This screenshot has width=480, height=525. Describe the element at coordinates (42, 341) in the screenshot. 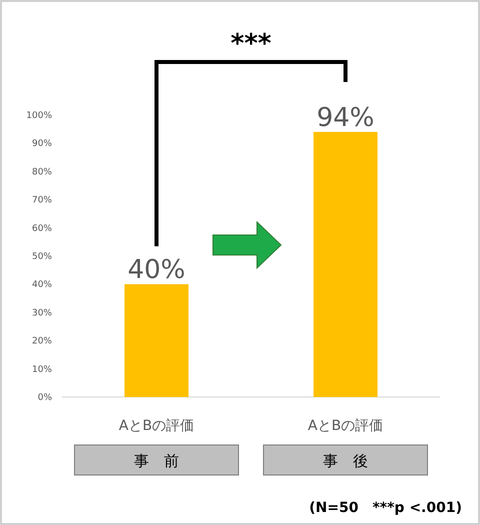

I see `y-tick-label: 20%` at that location.